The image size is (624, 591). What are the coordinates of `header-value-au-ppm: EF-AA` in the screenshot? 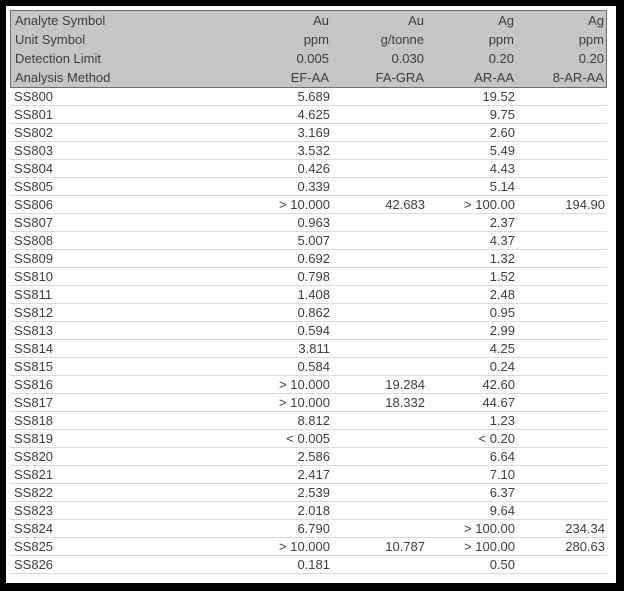 It's located at (309, 77).